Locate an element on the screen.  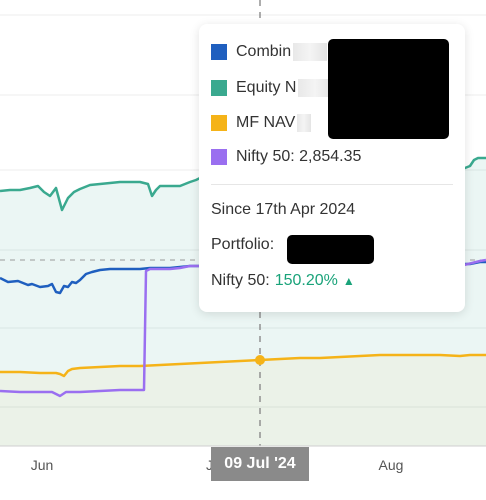
redacted-values-block is located at coordinates (388, 89).